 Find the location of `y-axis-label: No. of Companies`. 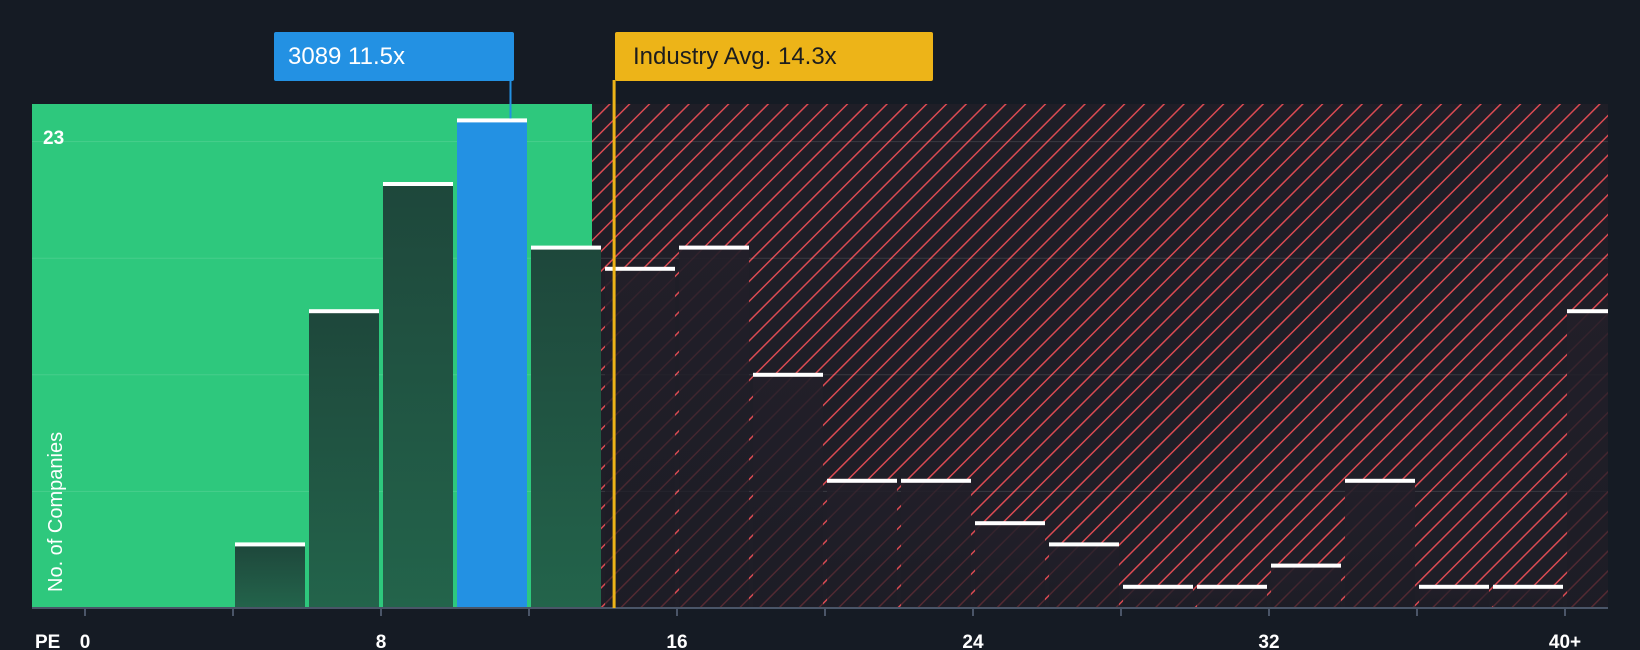

y-axis-label: No. of Companies is located at coordinates (56, 512).